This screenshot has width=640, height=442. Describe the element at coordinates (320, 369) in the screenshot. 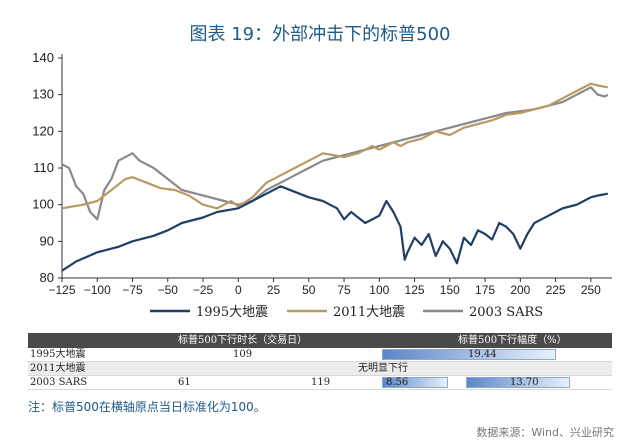

I see `table-row: 2011大地震 无明显下行` at that location.